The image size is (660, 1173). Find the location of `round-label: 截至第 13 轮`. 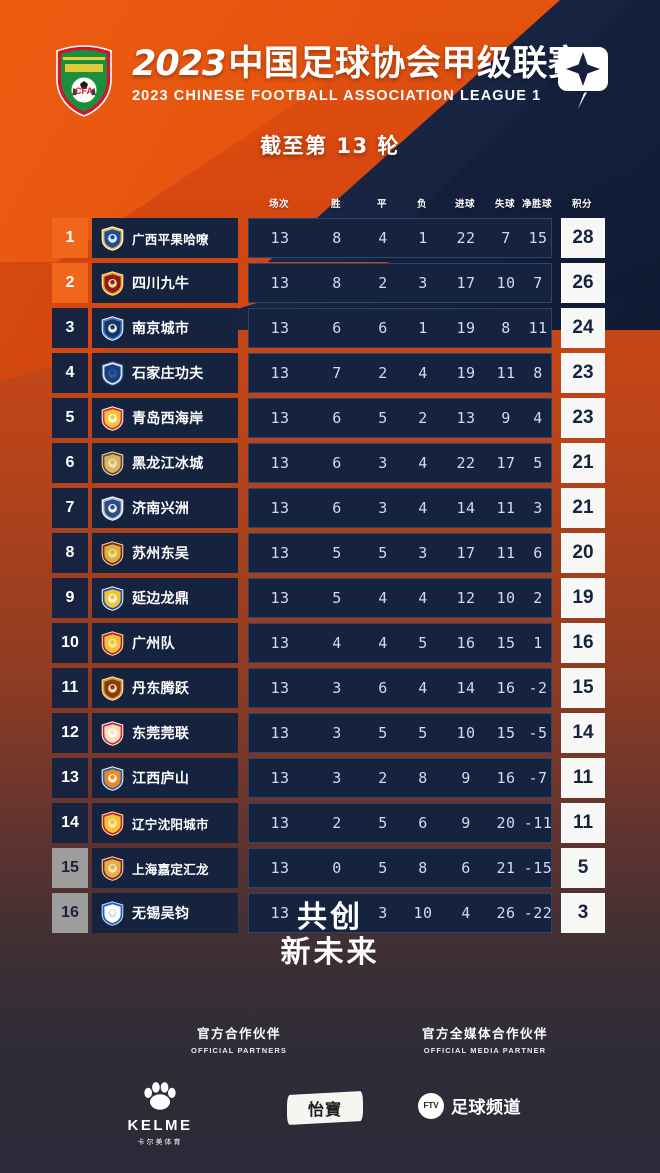

round-label: 截至第 13 轮 is located at coordinates (330, 146).